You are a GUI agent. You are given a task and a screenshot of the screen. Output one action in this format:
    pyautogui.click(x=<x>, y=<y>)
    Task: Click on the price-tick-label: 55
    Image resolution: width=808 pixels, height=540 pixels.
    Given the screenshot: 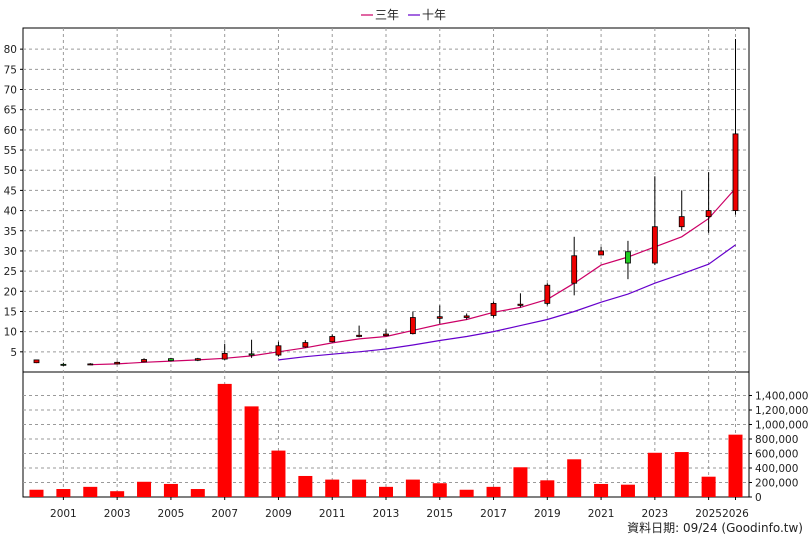 What is the action you would take?
    pyautogui.click(x=10, y=151)
    